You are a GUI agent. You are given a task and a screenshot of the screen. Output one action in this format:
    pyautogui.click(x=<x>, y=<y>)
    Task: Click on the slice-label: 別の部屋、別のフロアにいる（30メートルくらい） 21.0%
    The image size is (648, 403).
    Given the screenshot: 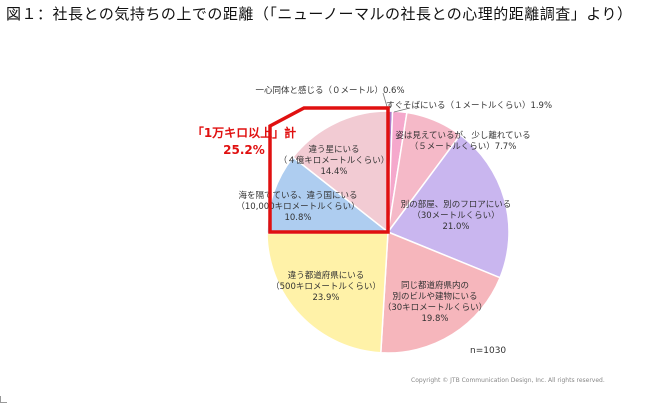 What is the action you would take?
    pyautogui.click(x=456, y=215)
    